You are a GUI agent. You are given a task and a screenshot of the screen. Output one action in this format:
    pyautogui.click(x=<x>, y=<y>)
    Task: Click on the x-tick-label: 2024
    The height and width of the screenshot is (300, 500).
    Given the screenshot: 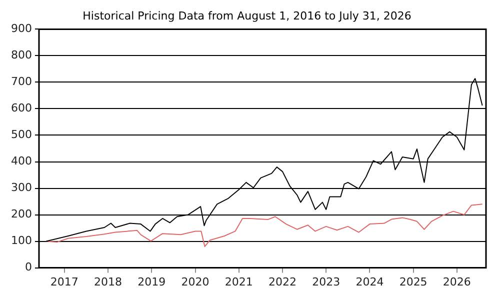 What is the action you would take?
    pyautogui.click(x=370, y=281)
    